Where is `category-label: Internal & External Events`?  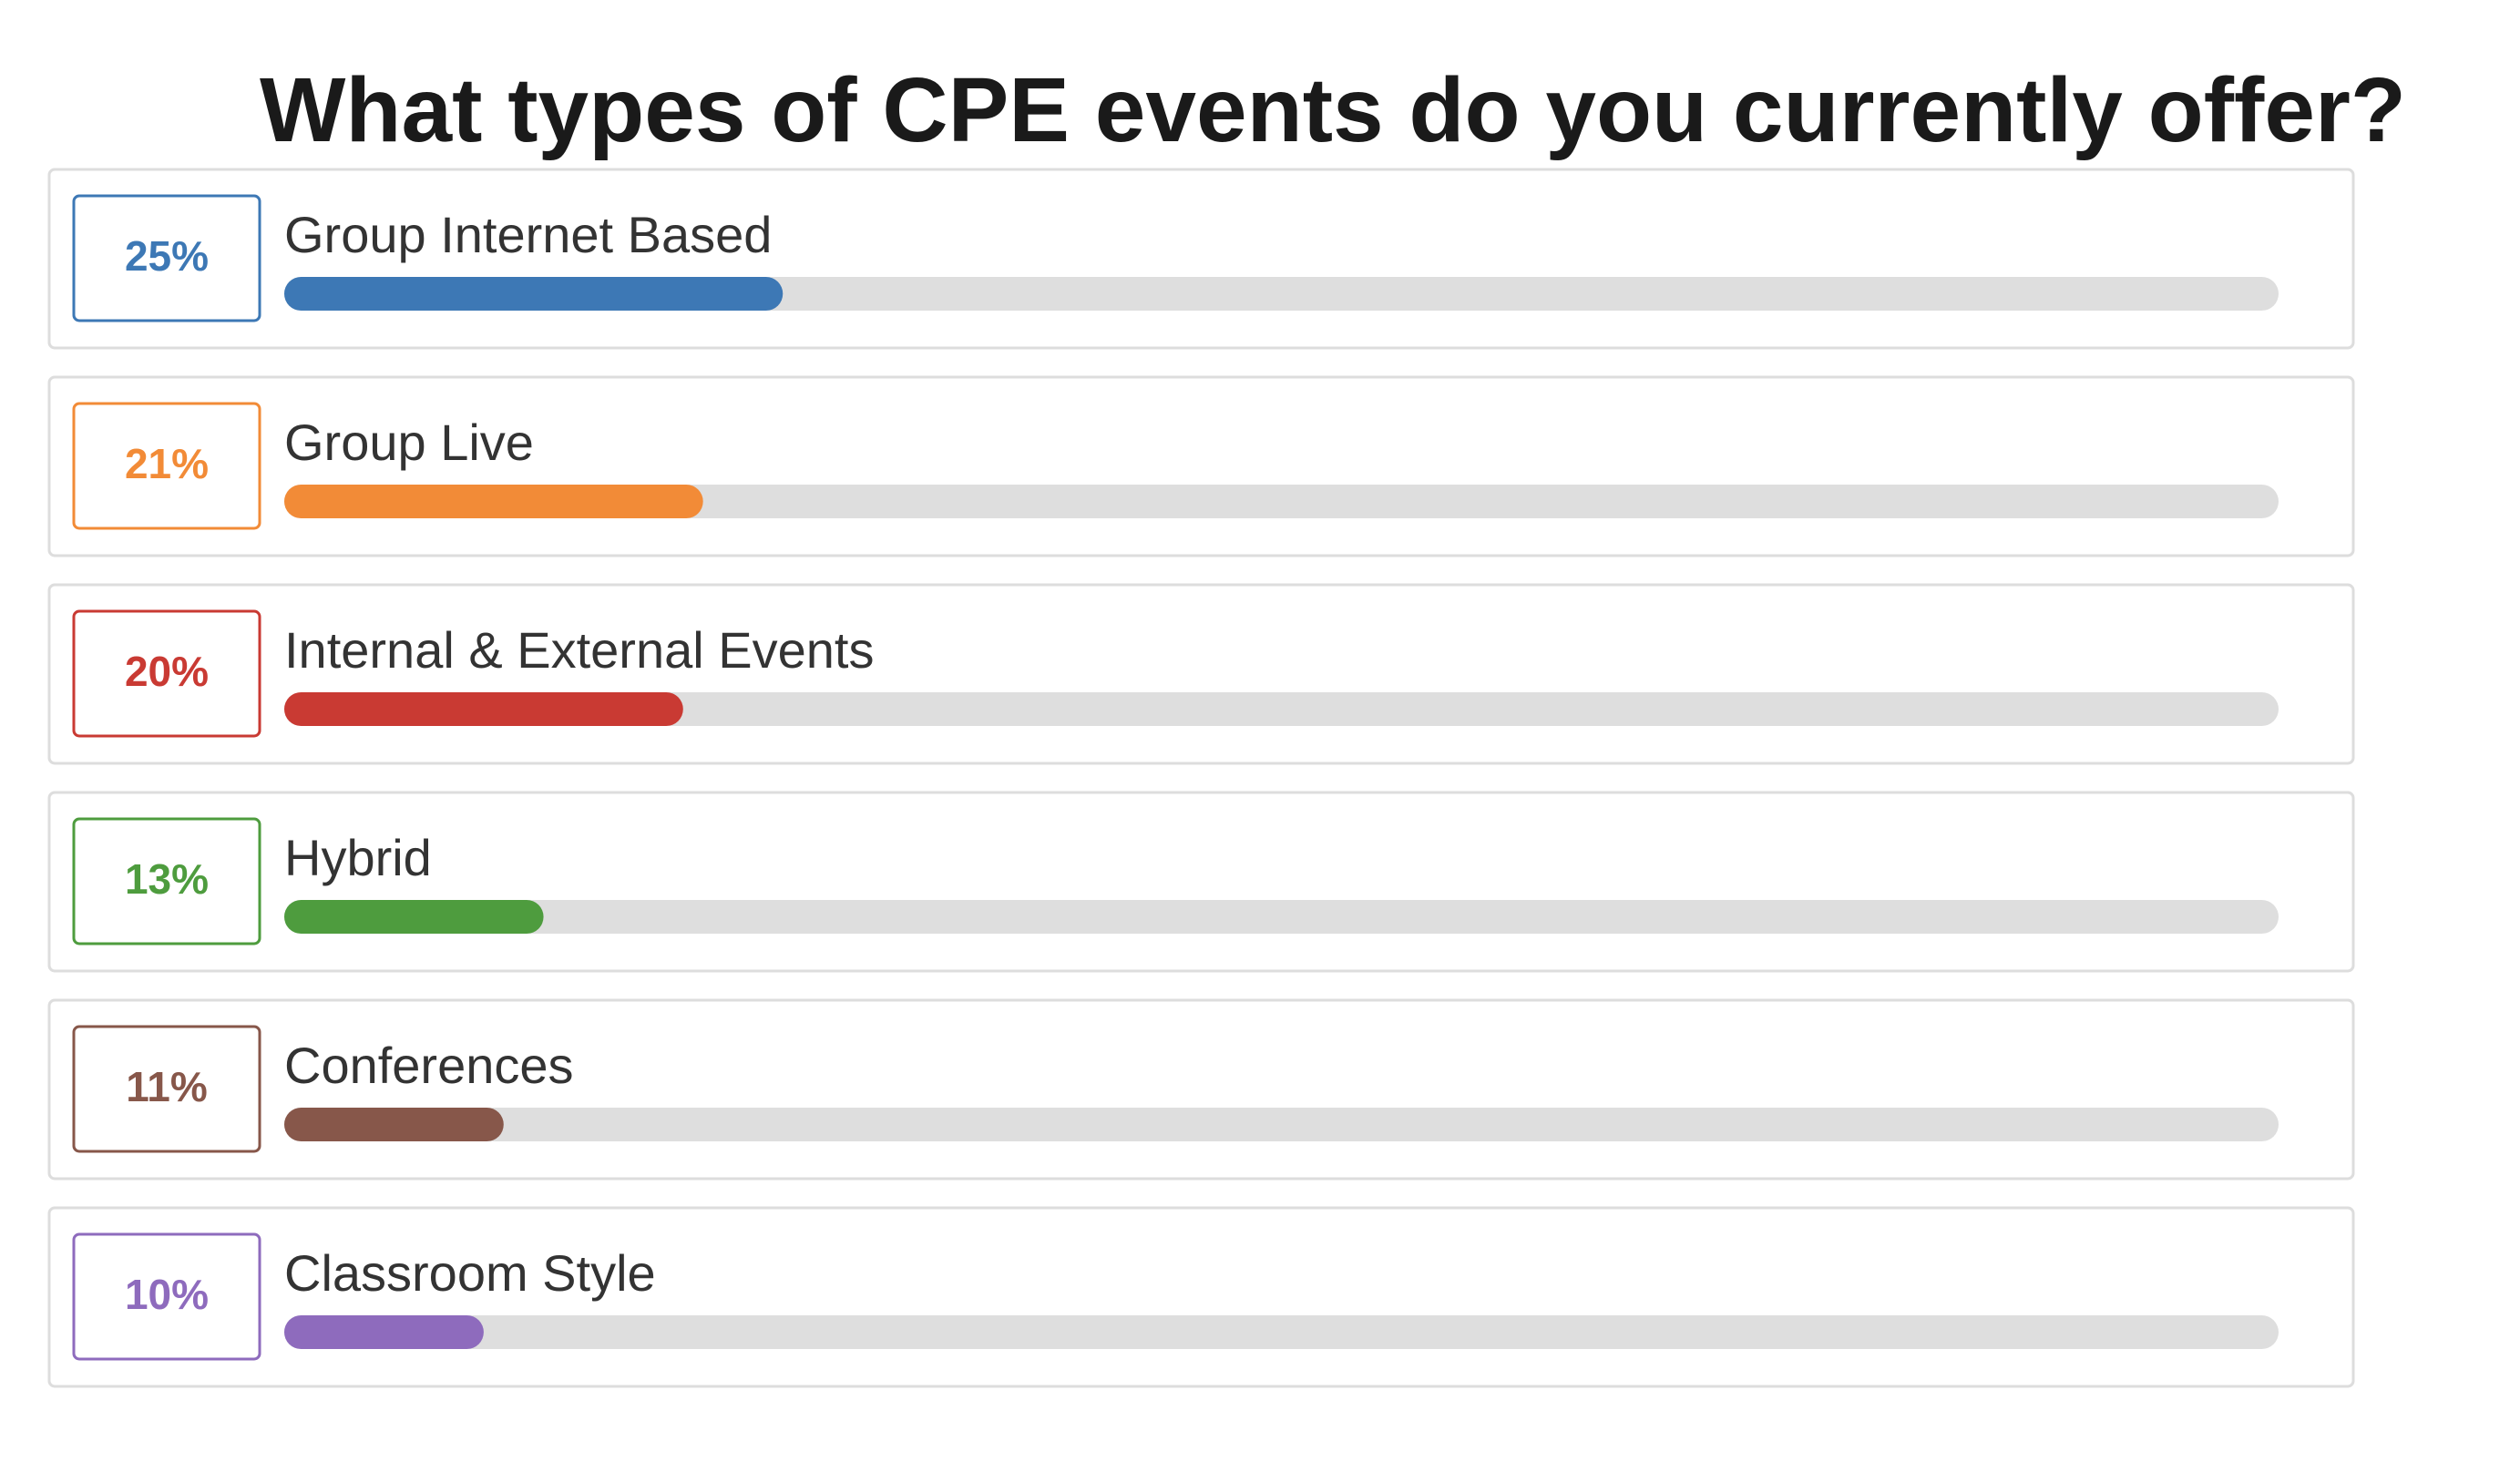
category-label: Internal & External Events is located at coordinates (579, 650).